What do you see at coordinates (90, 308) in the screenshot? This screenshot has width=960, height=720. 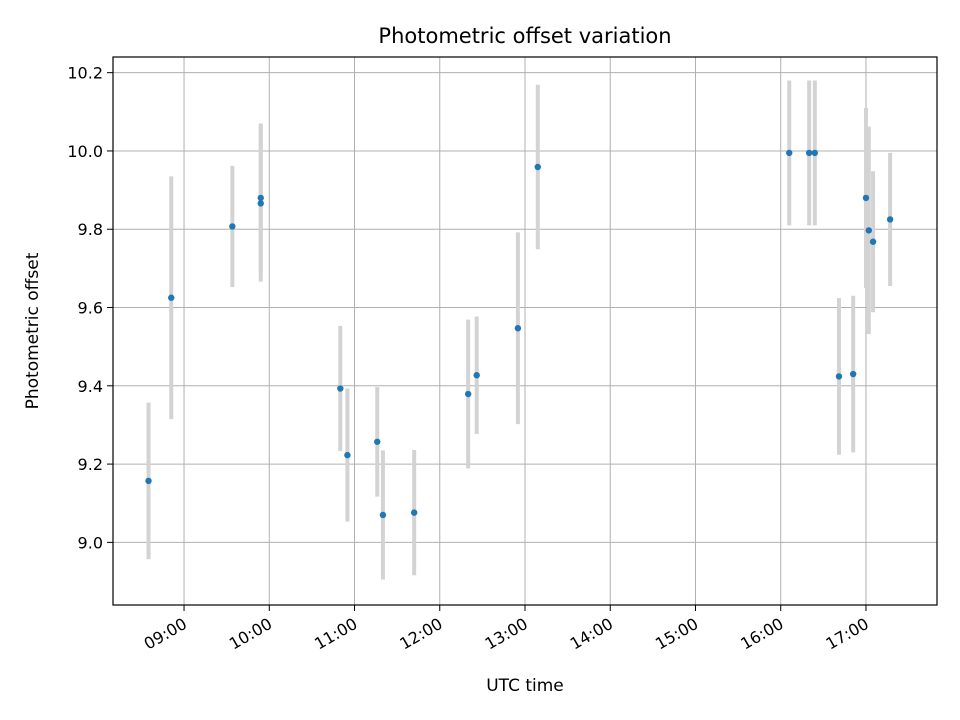 I see `y-tick-label: 9.6` at bounding box center [90, 308].